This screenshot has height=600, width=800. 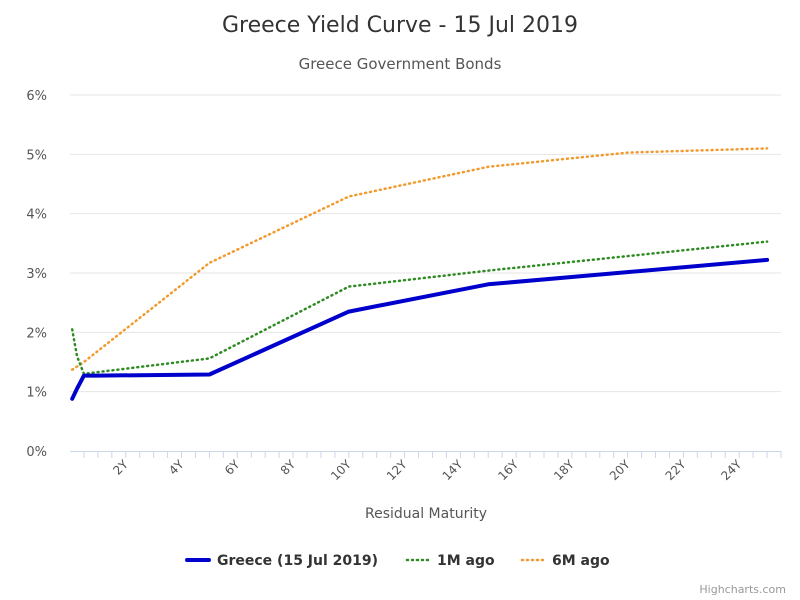 What do you see at coordinates (36, 155) in the screenshot?
I see `y-tick-label: 5%` at bounding box center [36, 155].